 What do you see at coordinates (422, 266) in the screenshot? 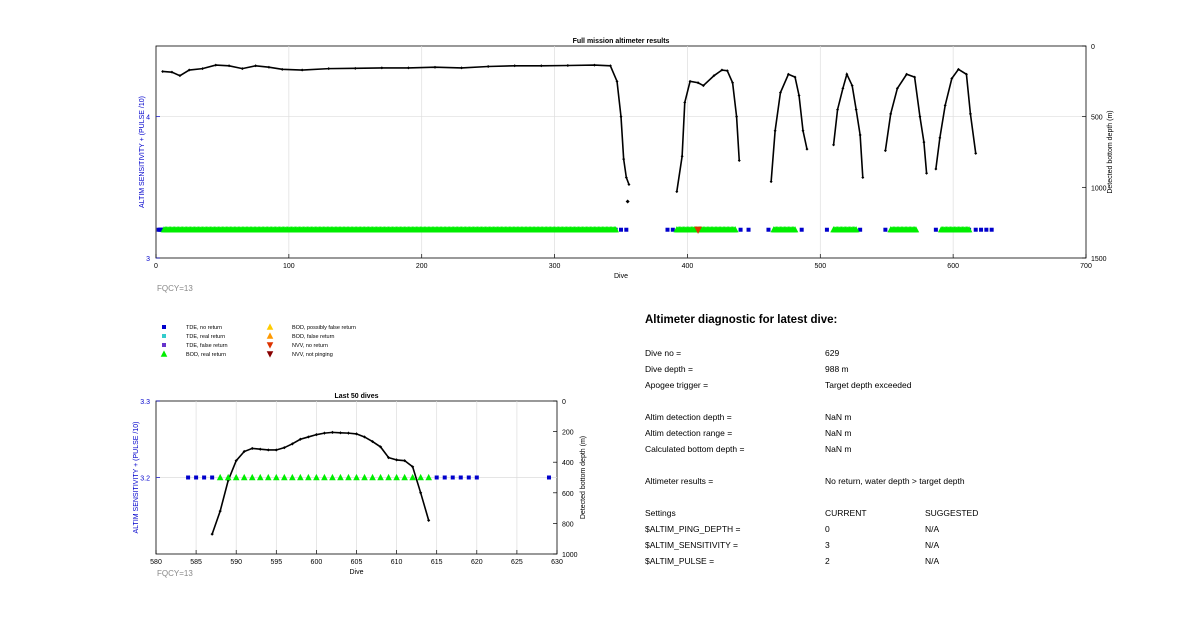
I see `x-tick-label: 200` at bounding box center [422, 266].